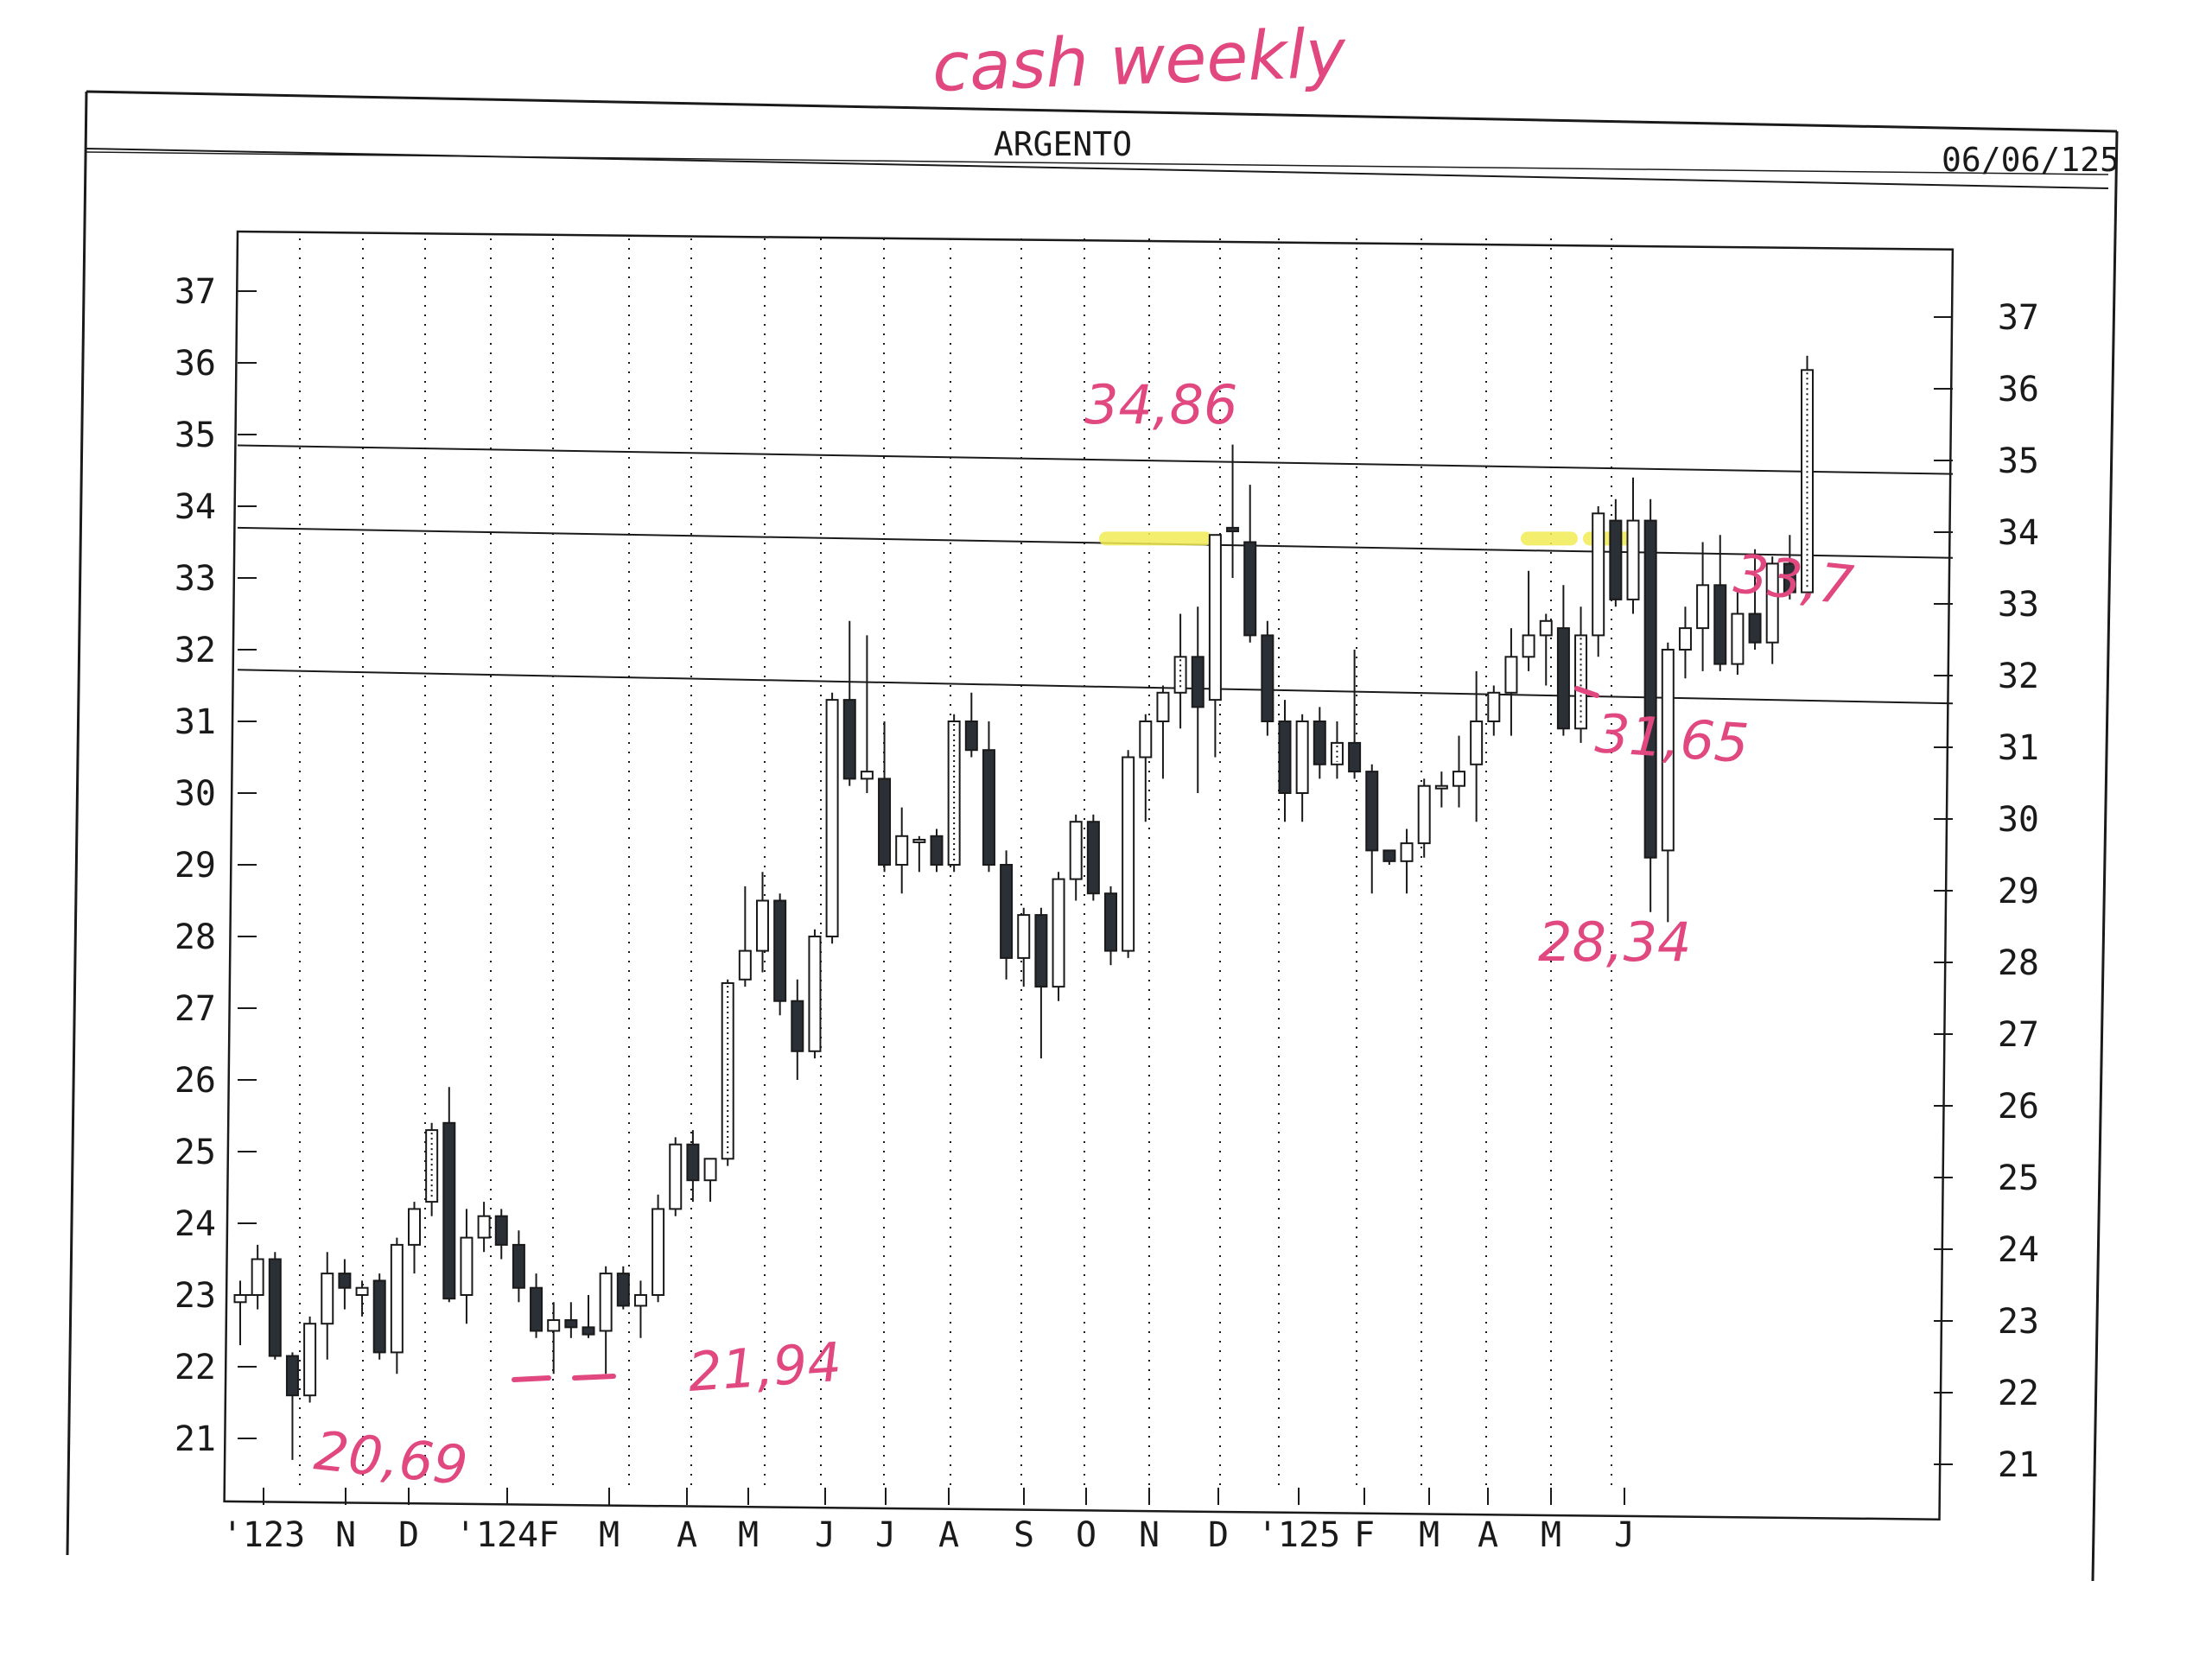 The height and width of the screenshot is (1676, 2212). I want to click on annotation-resistance: 33,7, so click(1793, 579).